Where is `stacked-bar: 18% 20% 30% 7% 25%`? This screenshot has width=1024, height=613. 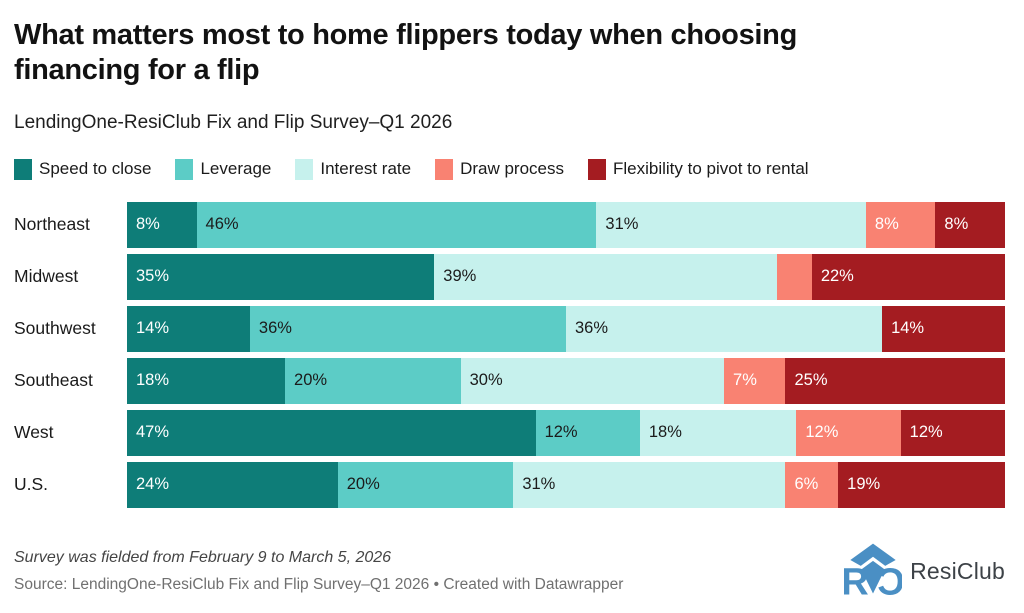
stacked-bar: 18% 20% 30% 7% 25% is located at coordinates (566, 380).